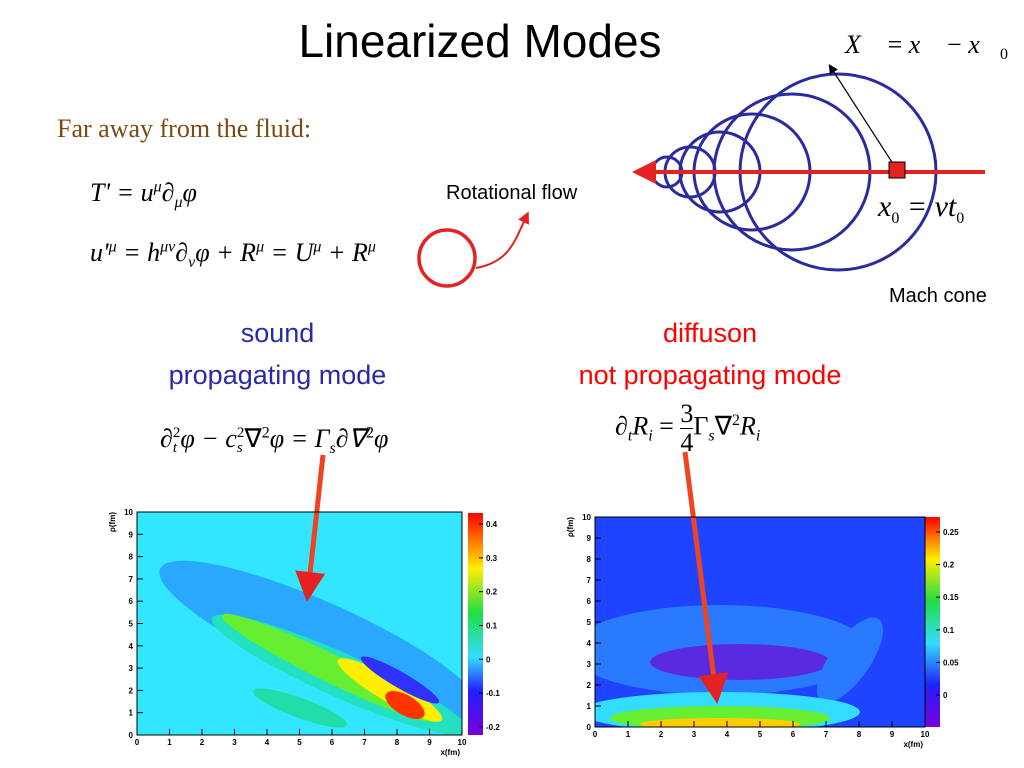 This screenshot has width=1024, height=768. I want to click on t: ∂∇, so click(350, 438).